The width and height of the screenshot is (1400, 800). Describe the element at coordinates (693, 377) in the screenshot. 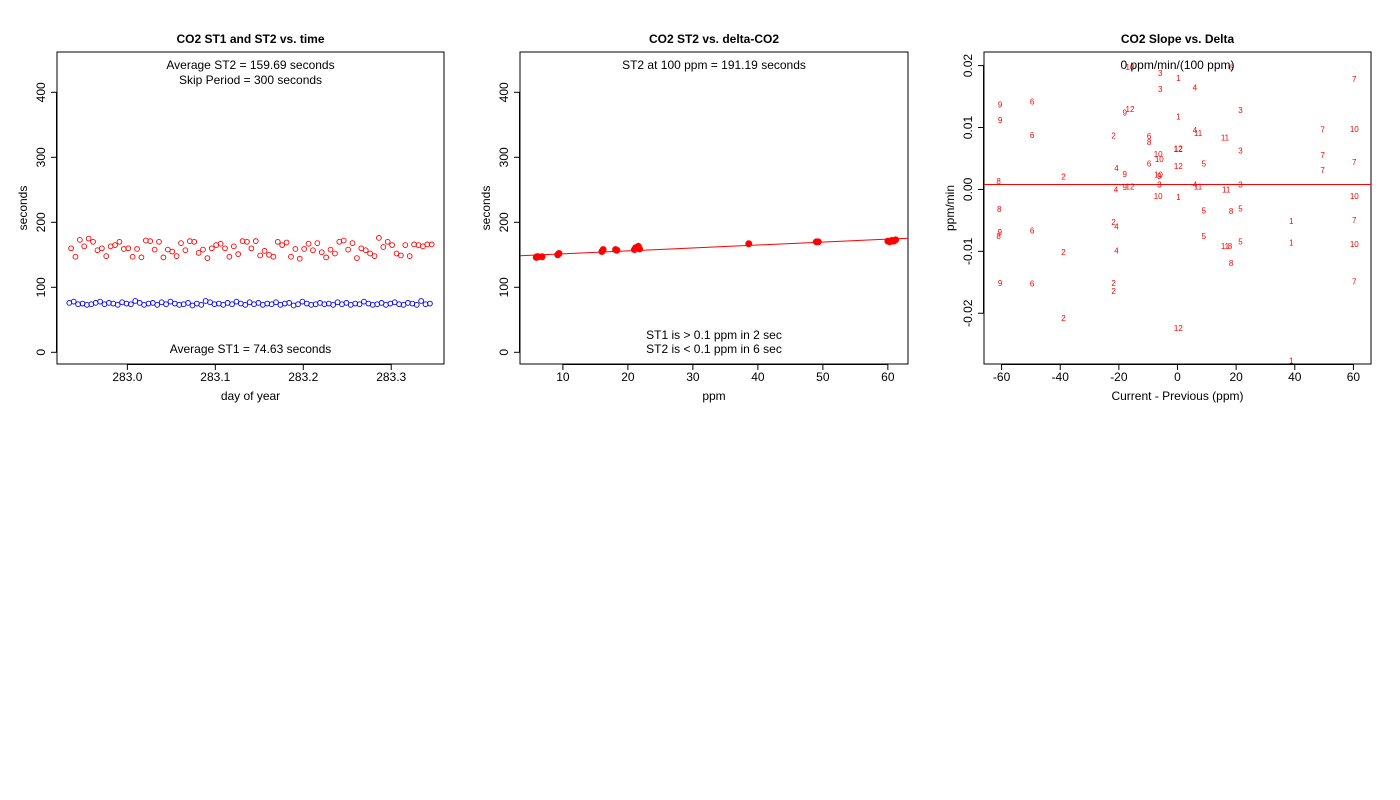

I see `x-tick-label: 30` at that location.